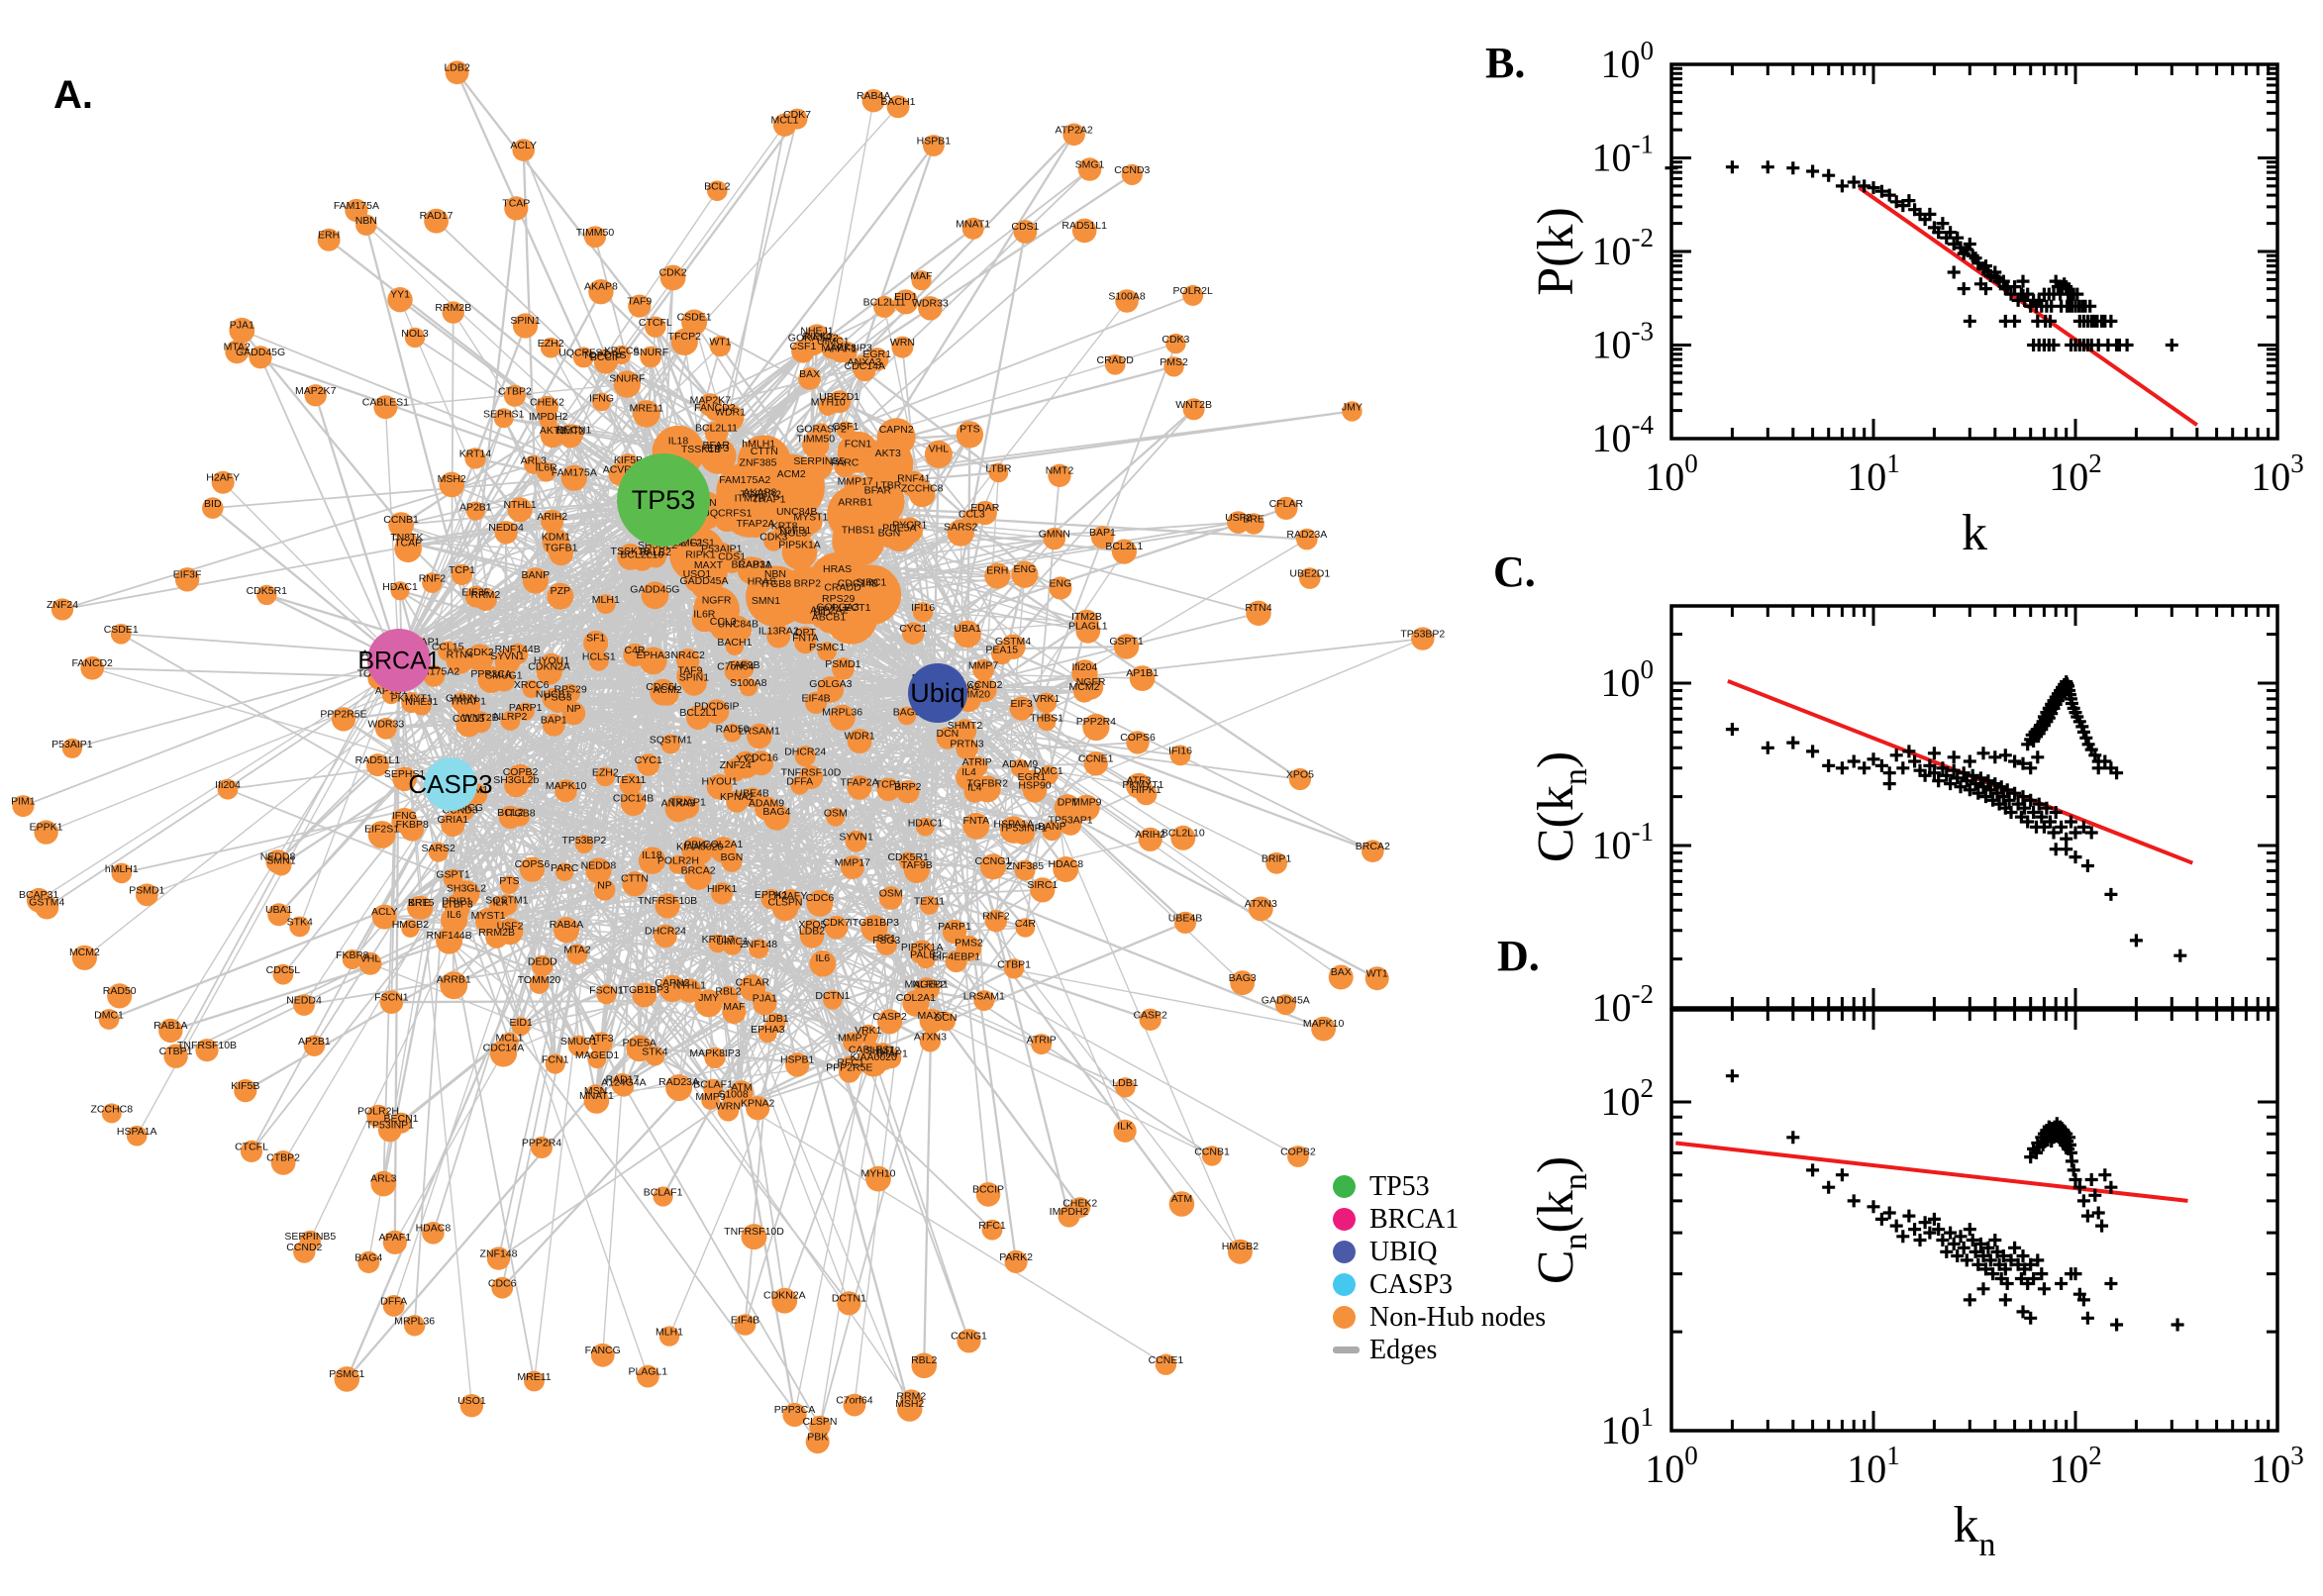 This screenshot has width=2323, height=1596. What do you see at coordinates (176, 1051) in the screenshot?
I see `network-node-label: CTBP1` at bounding box center [176, 1051].